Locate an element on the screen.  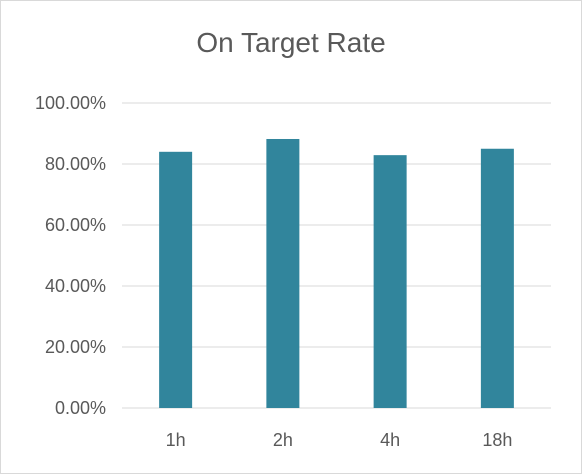
y-tick-label: 100.00% is located at coordinates (70, 103).